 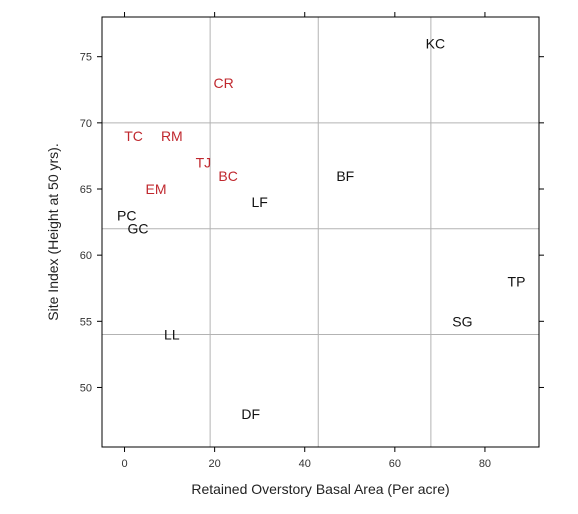 I want to click on point-label-lf: LF, so click(x=260, y=202).